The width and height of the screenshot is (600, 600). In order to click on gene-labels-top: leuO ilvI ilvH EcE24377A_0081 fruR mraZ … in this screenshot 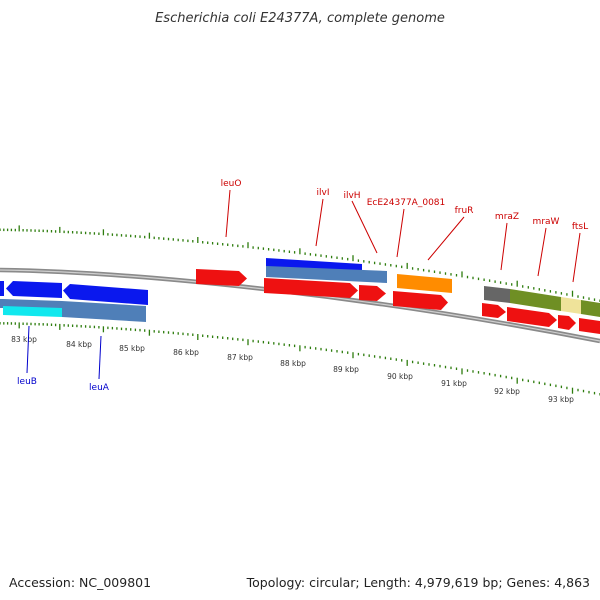, I will do `click(404, 231)`.